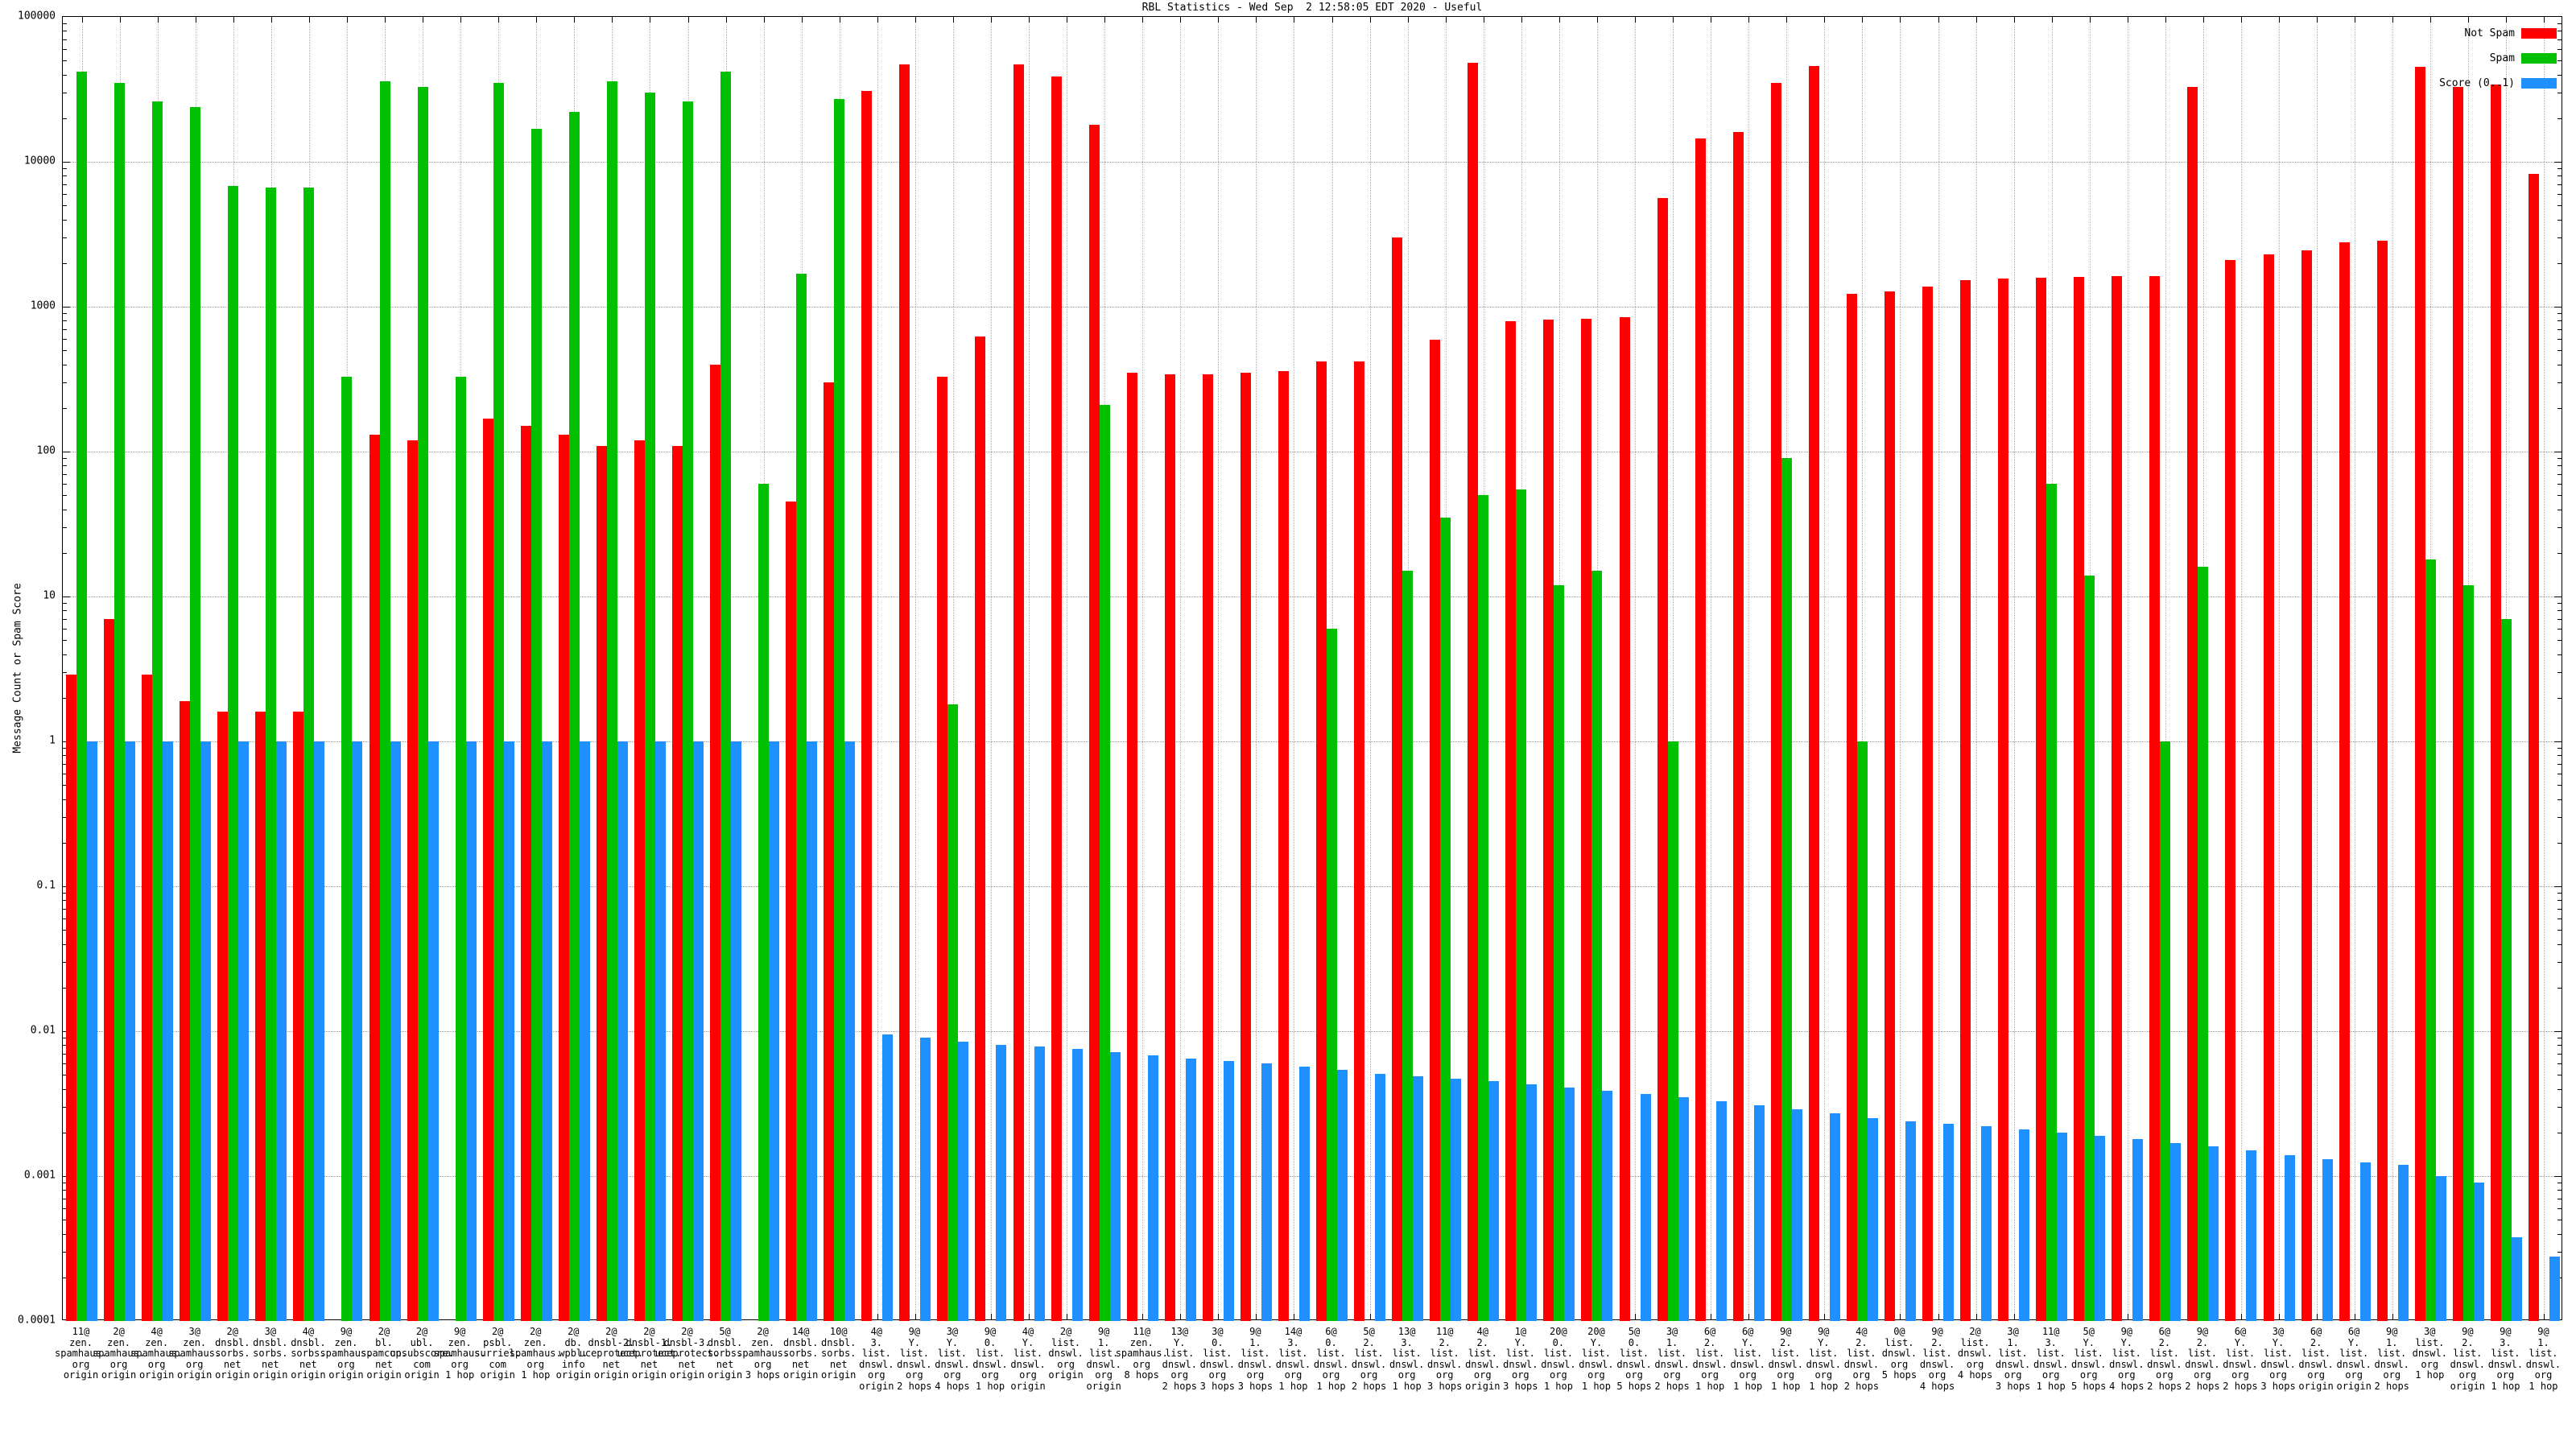 The image size is (2576, 1449). Describe the element at coordinates (1520, 1359) in the screenshot. I see `x-axis-label: 1@ Y. list. dnswl. org 3 hops` at that location.